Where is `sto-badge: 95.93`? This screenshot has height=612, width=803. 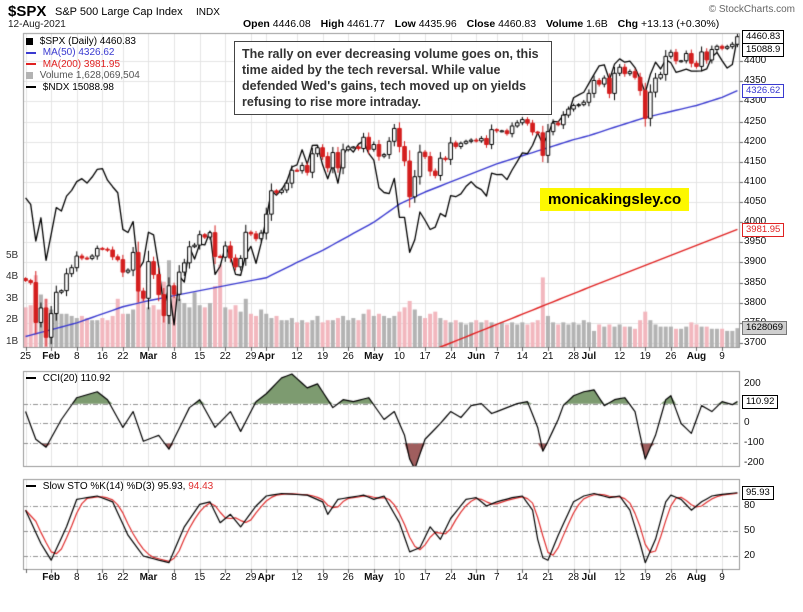
sto-badge: 95.93 is located at coordinates (758, 493).